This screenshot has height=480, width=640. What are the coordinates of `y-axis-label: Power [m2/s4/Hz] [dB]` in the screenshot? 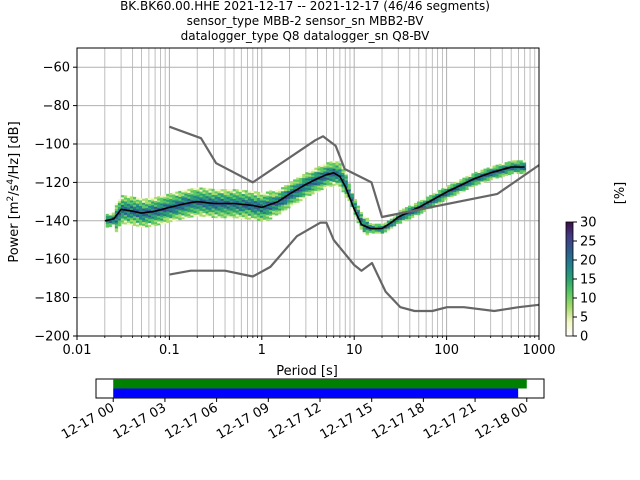 It's located at (14, 191).